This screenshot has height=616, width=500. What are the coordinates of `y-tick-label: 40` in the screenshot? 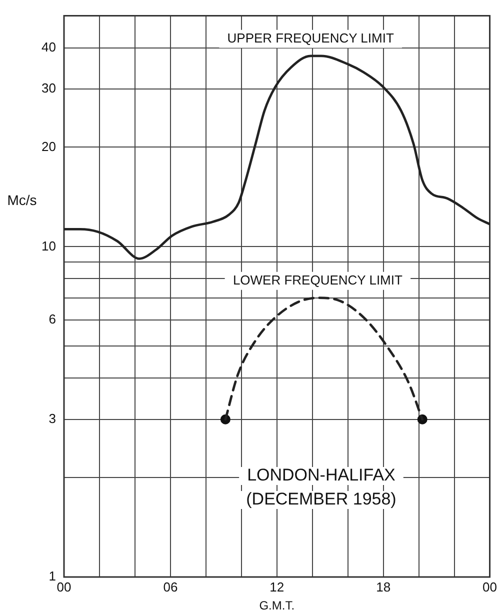 It's located at (49, 46).